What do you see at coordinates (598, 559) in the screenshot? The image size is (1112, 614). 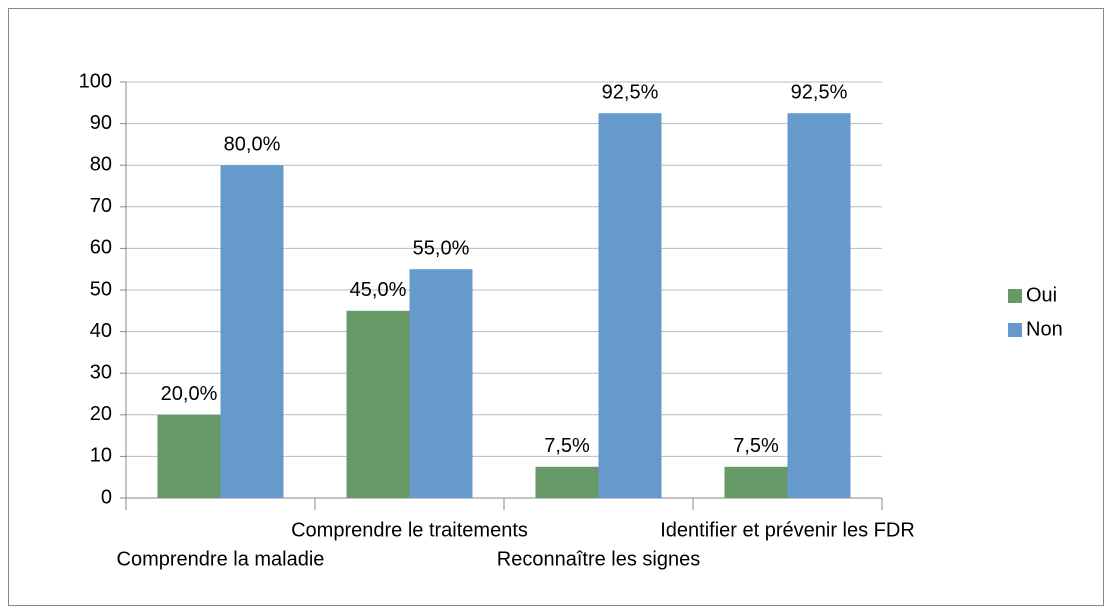 I see `x-tick-label: Reconnaître les signes` at bounding box center [598, 559].